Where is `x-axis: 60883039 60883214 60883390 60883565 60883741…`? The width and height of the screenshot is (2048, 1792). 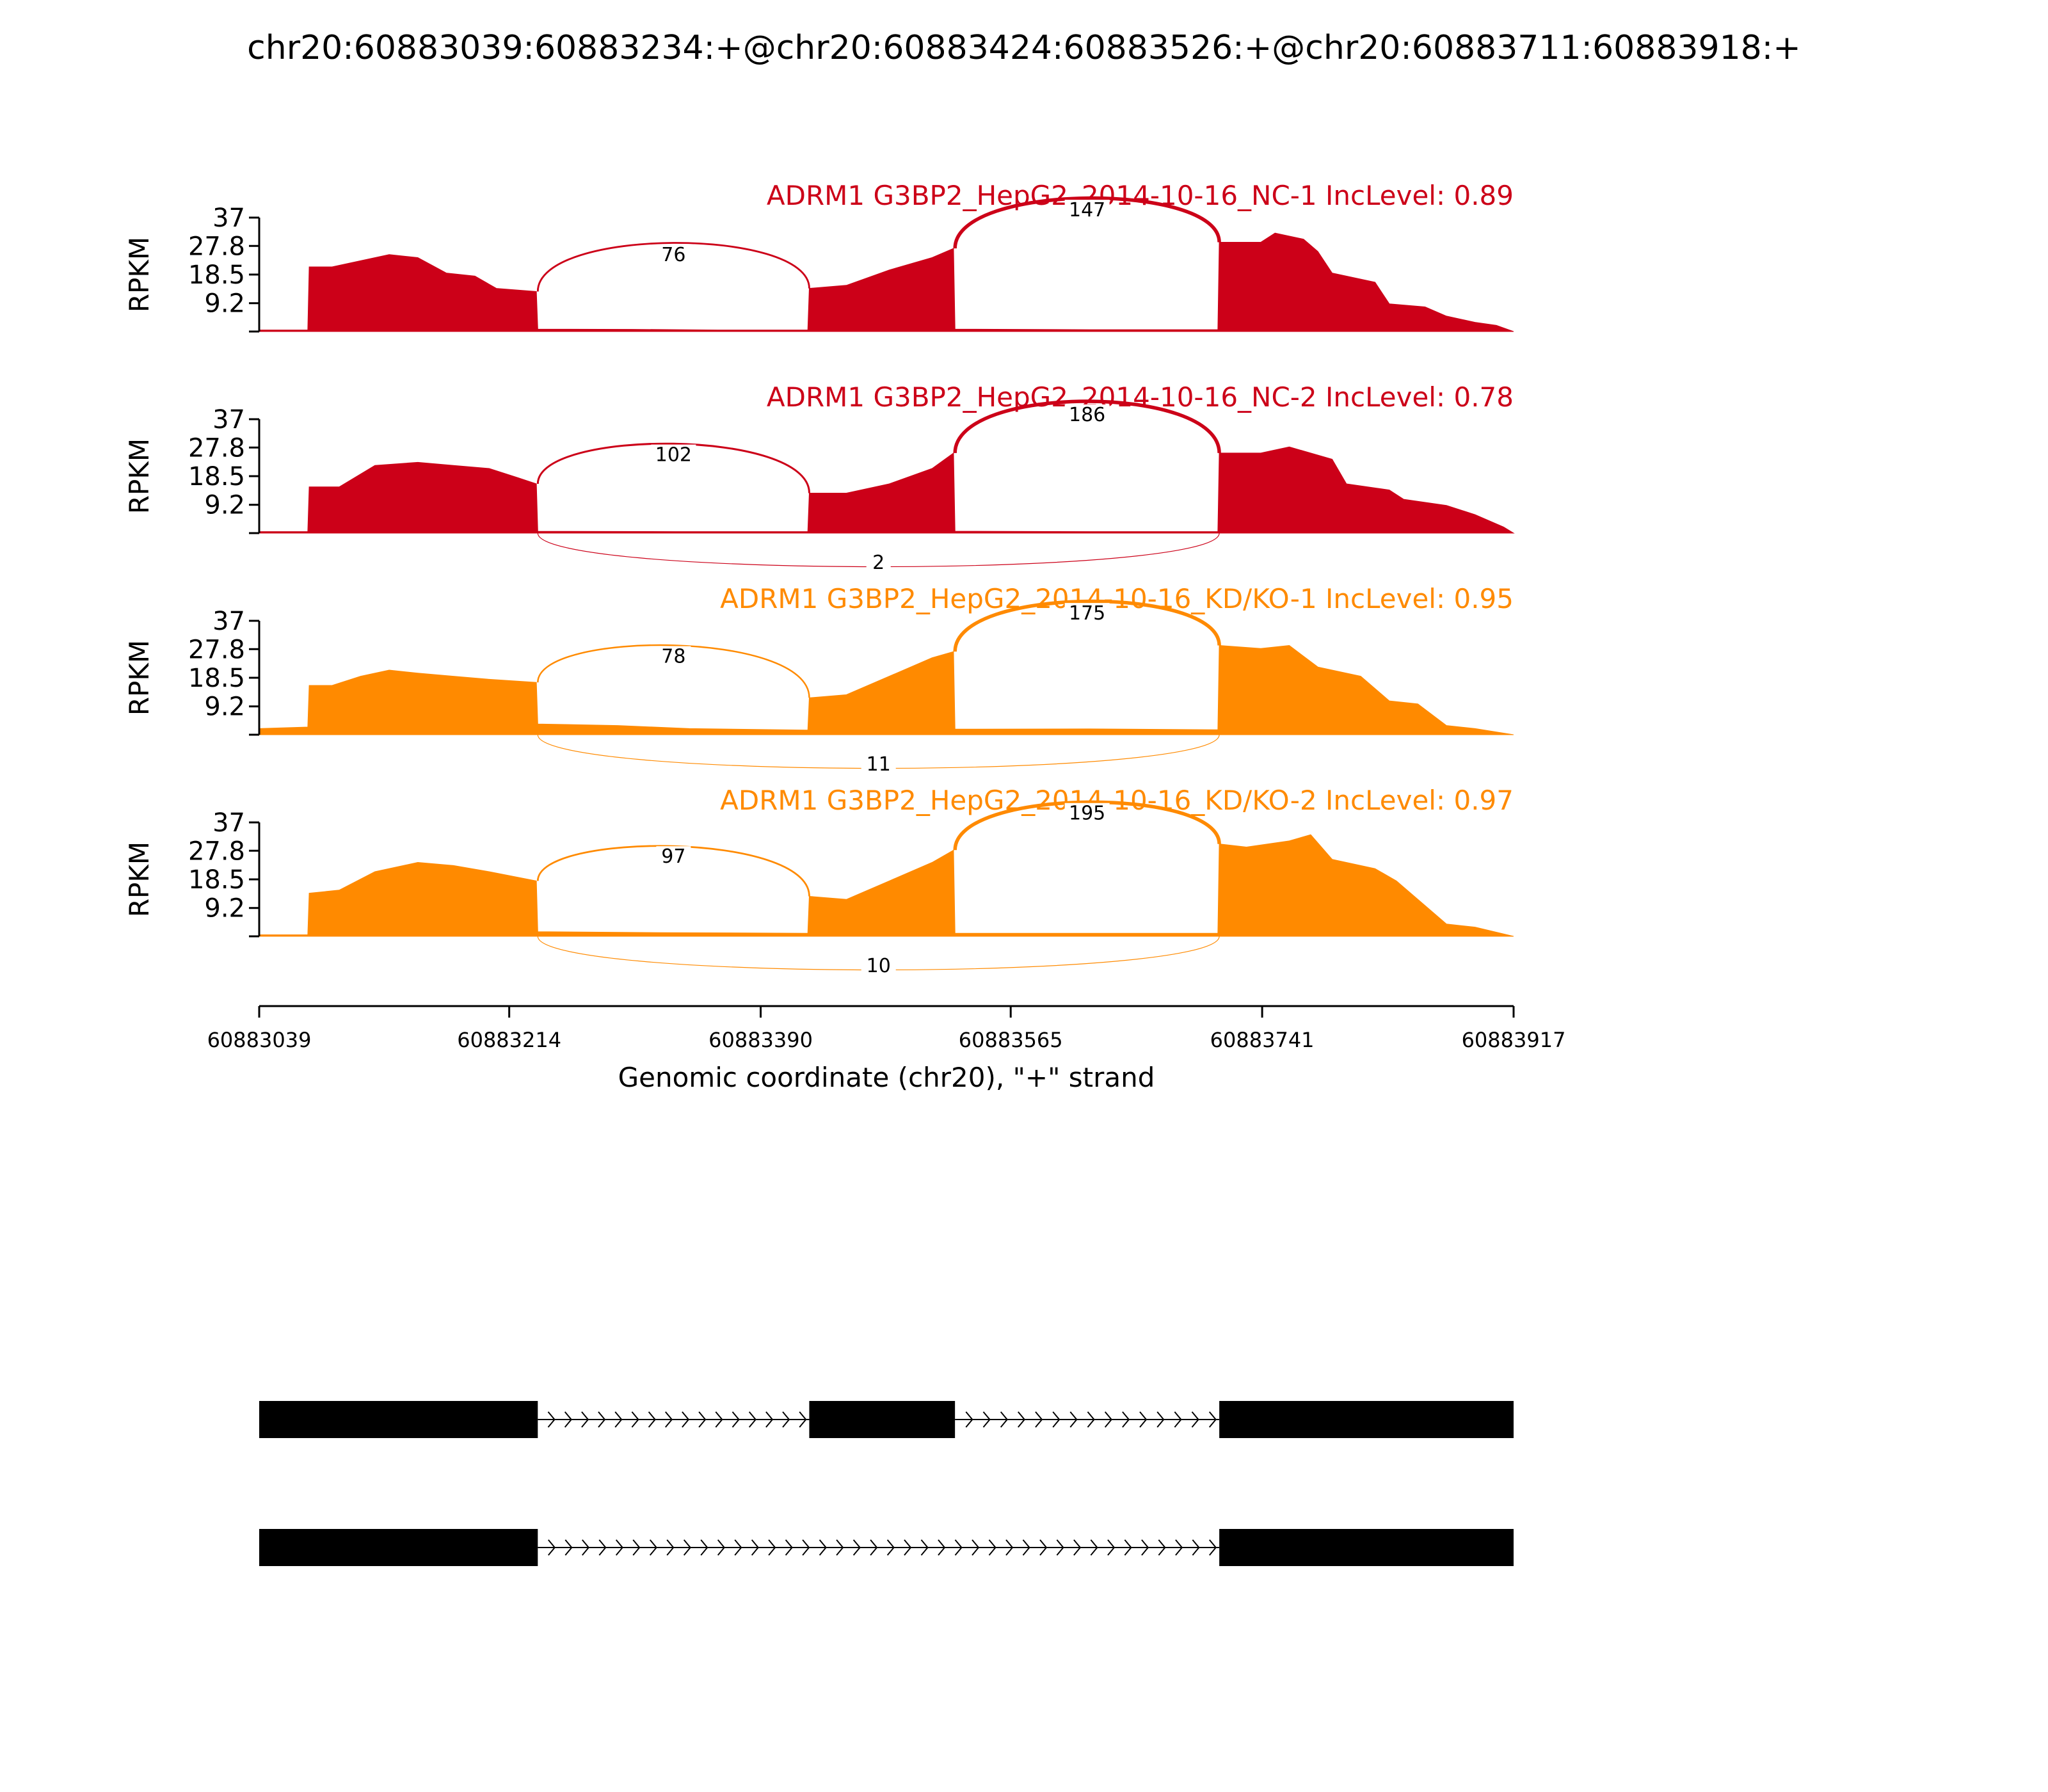 x-axis: 60883039 60883214 60883390 60883565 60883741… is located at coordinates (886, 1028).